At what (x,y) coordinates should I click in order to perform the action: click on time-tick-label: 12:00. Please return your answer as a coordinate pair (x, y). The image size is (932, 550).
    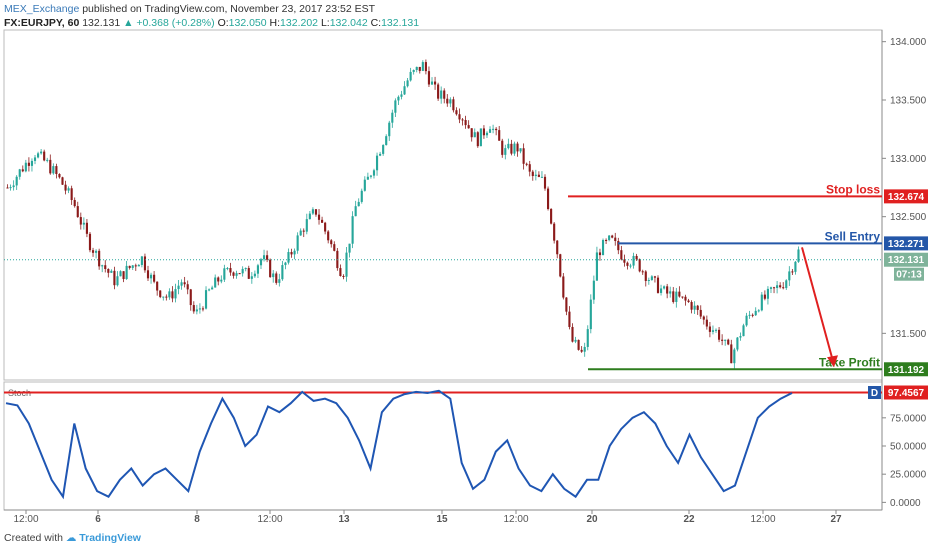
    Looking at the image, I should click on (762, 519).